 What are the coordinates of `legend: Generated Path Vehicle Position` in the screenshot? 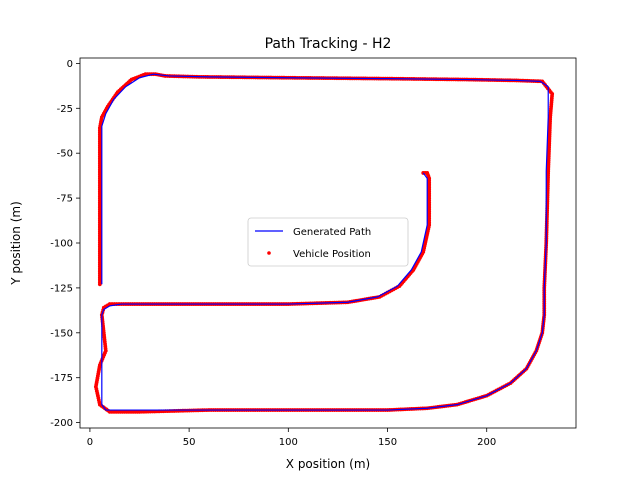 It's located at (328, 242).